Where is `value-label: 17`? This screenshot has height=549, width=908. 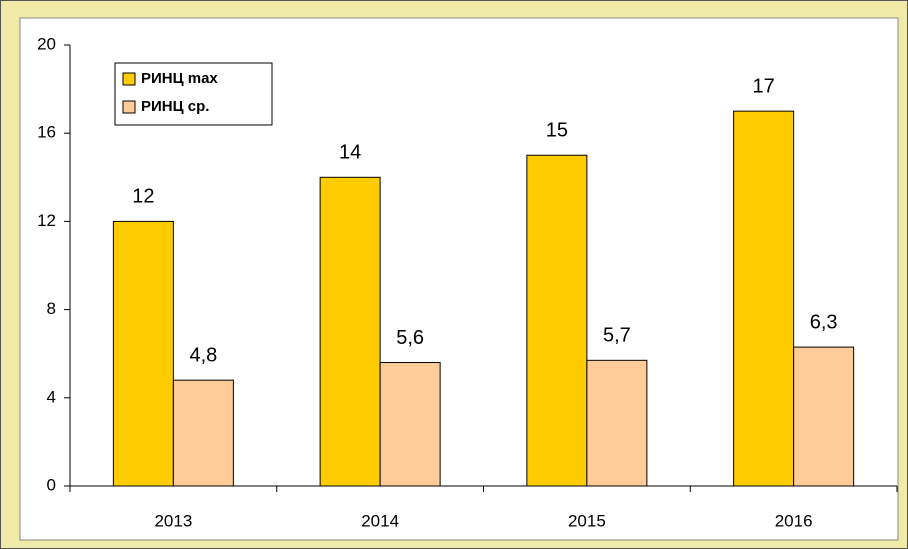 value-label: 17 is located at coordinates (764, 86).